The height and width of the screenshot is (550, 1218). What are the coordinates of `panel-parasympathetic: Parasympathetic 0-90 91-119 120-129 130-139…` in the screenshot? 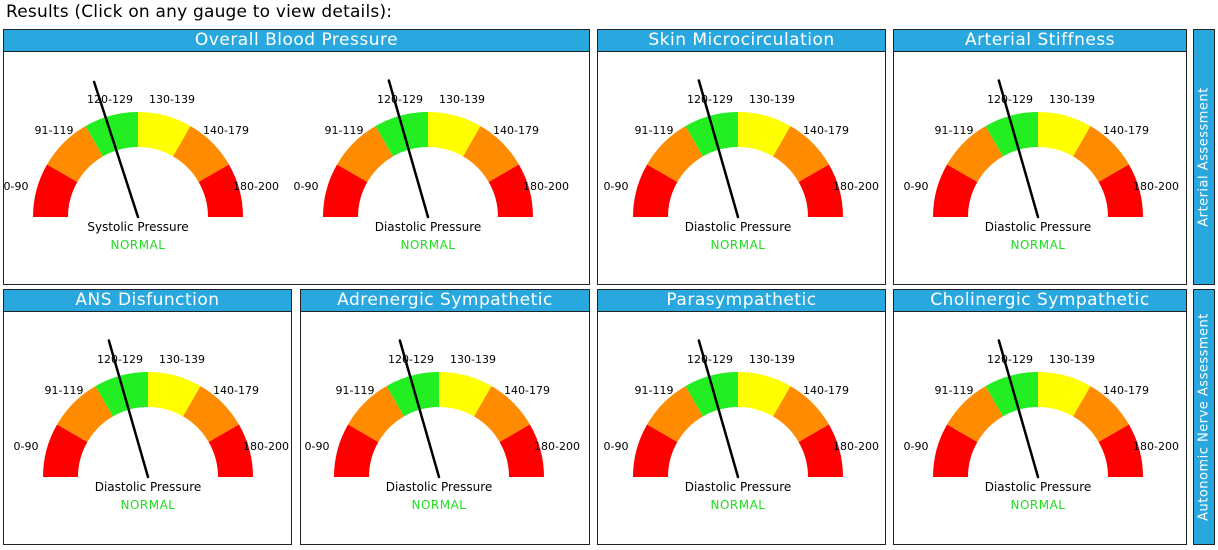 It's located at (741, 417).